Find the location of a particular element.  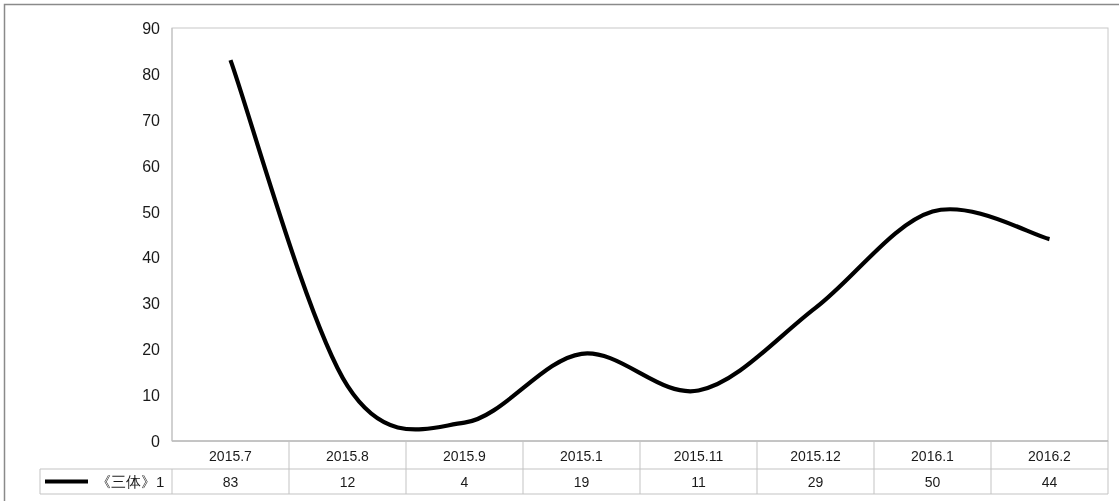

y-tick-label: 70 is located at coordinates (151, 120).